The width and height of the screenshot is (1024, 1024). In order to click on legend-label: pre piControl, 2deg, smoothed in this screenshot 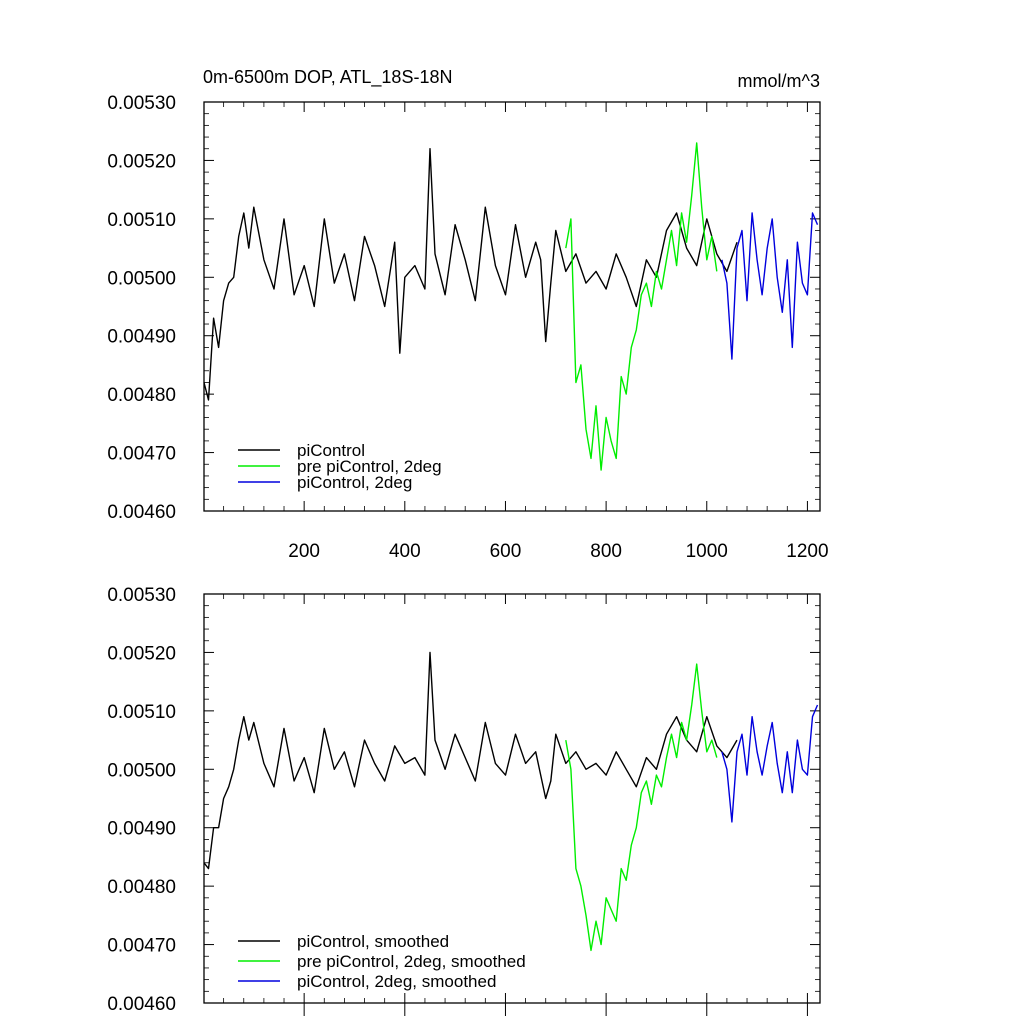, I will do `click(411, 961)`.